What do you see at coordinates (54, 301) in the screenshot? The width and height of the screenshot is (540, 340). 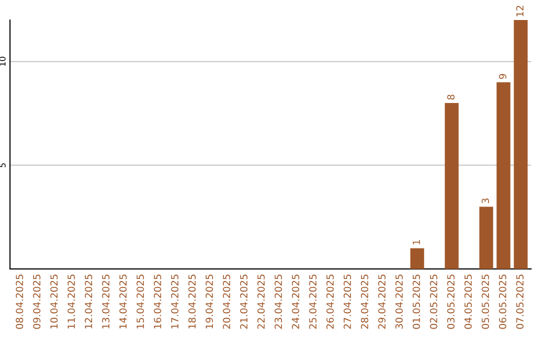 I see `x-tick-label: 10.04.2025` at bounding box center [54, 301].